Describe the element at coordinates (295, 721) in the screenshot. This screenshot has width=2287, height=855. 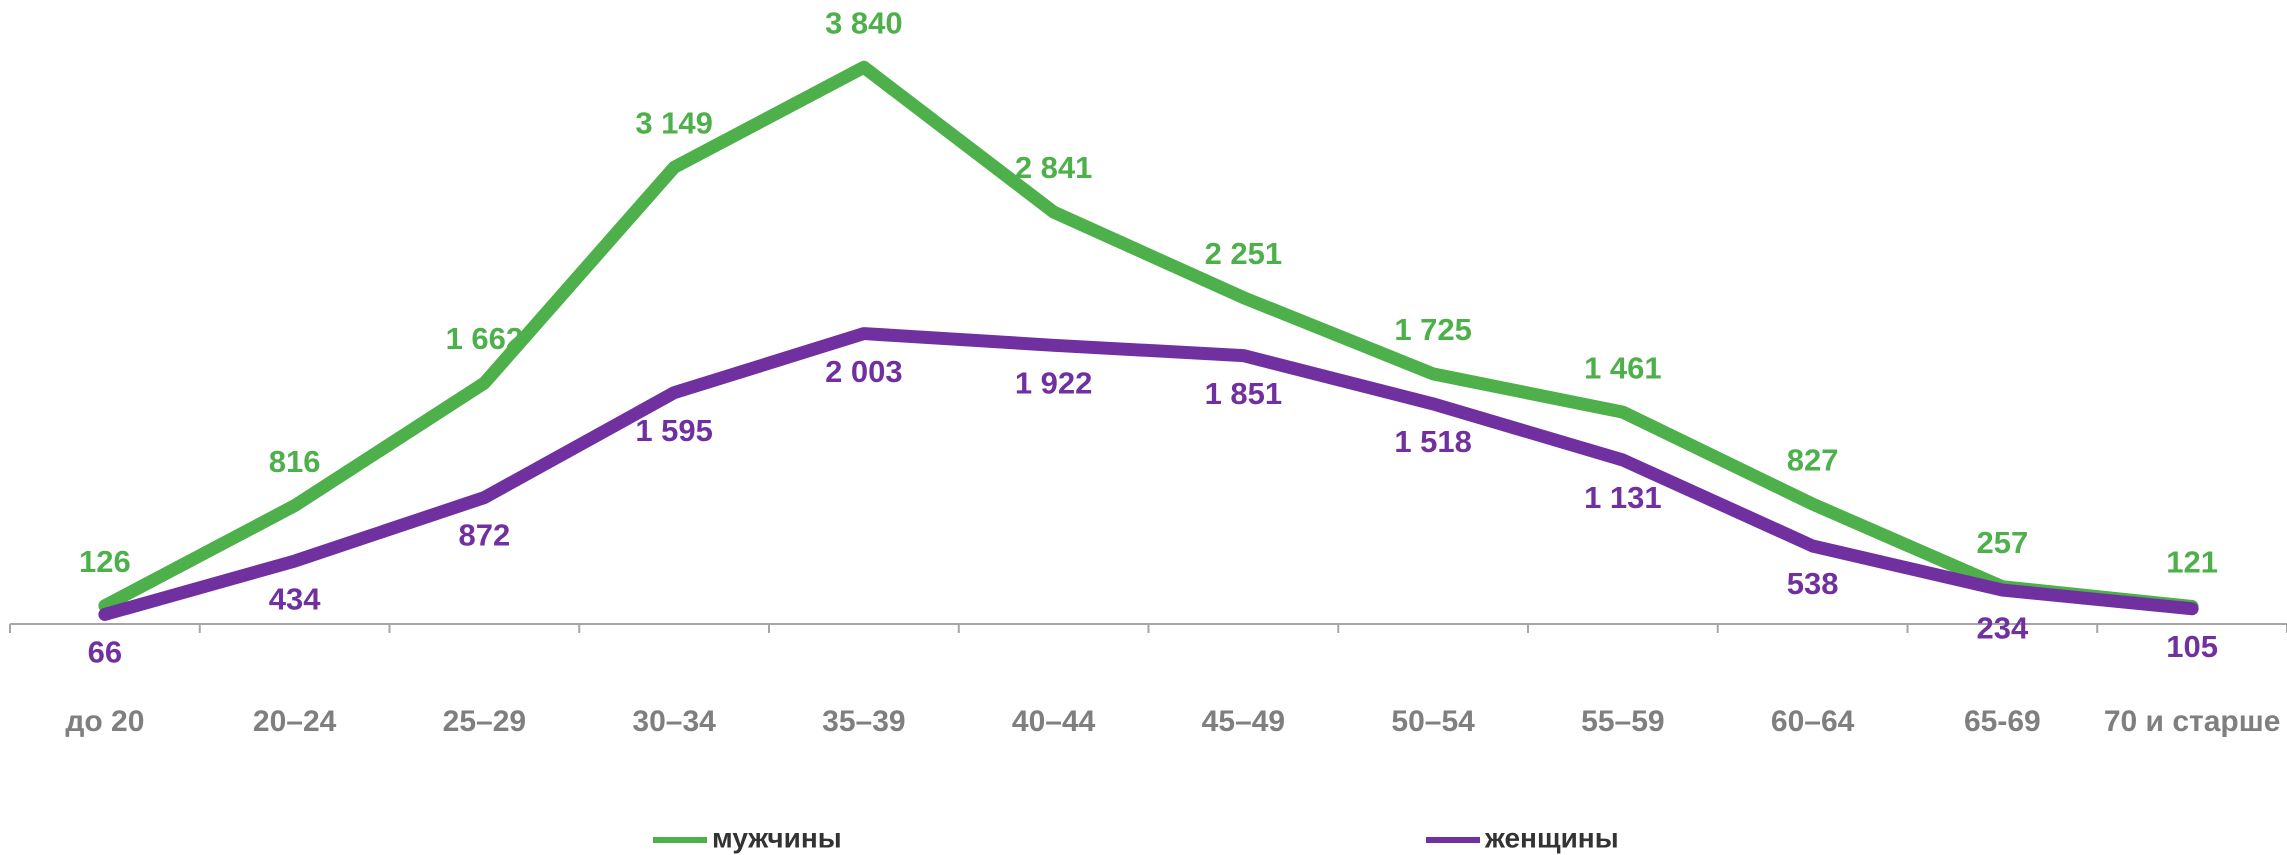
I see `x-tick-label: 20–24` at that location.